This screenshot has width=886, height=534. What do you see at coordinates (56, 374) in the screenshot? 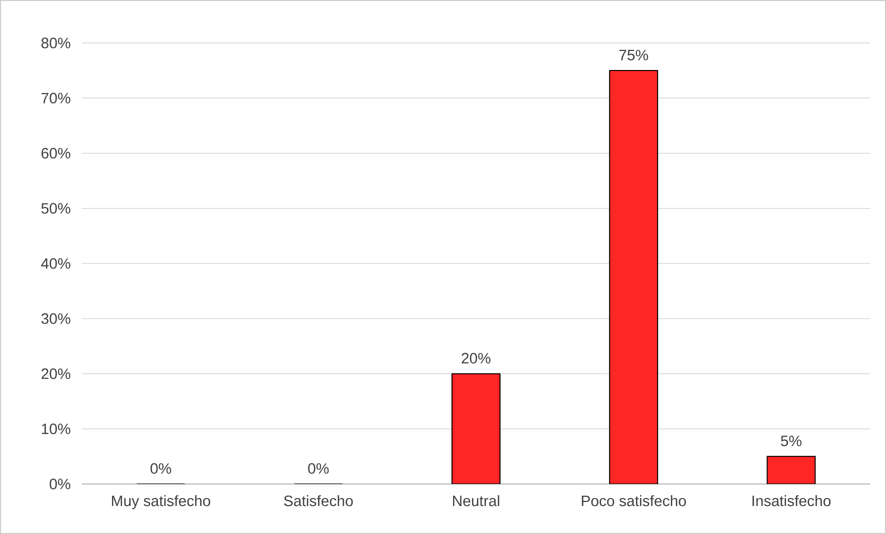
I see `y-tick-label: 20%` at bounding box center [56, 374].